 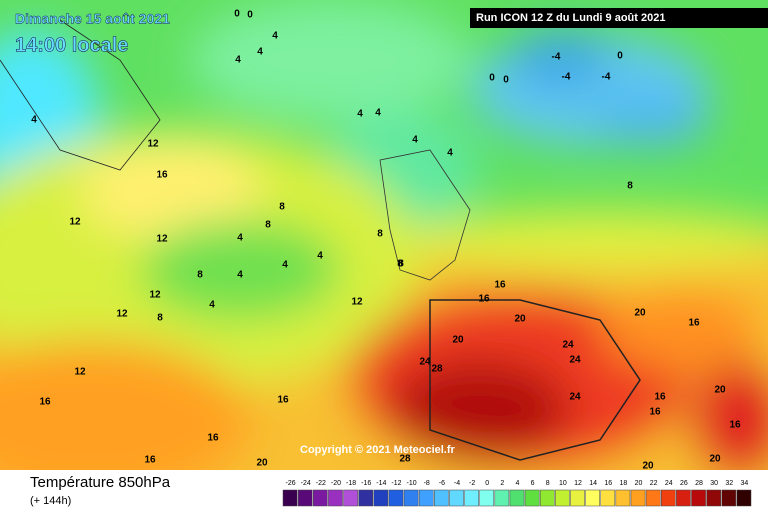 What do you see at coordinates (351, 483) in the screenshot?
I see `legend-tick-label: -18` at bounding box center [351, 483].